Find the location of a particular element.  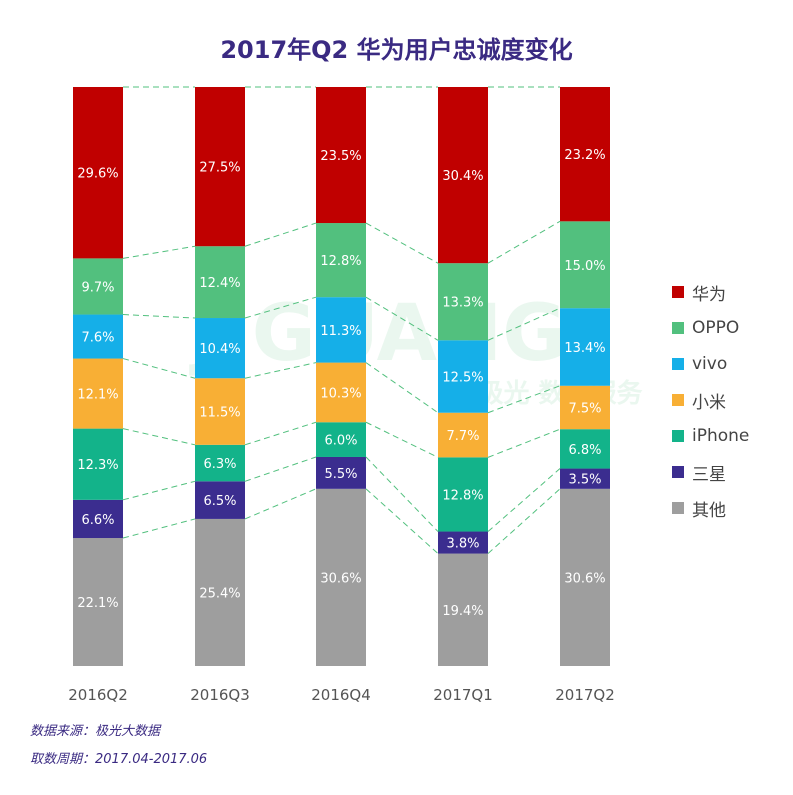

data-label: 6.0% is located at coordinates (340, 441).